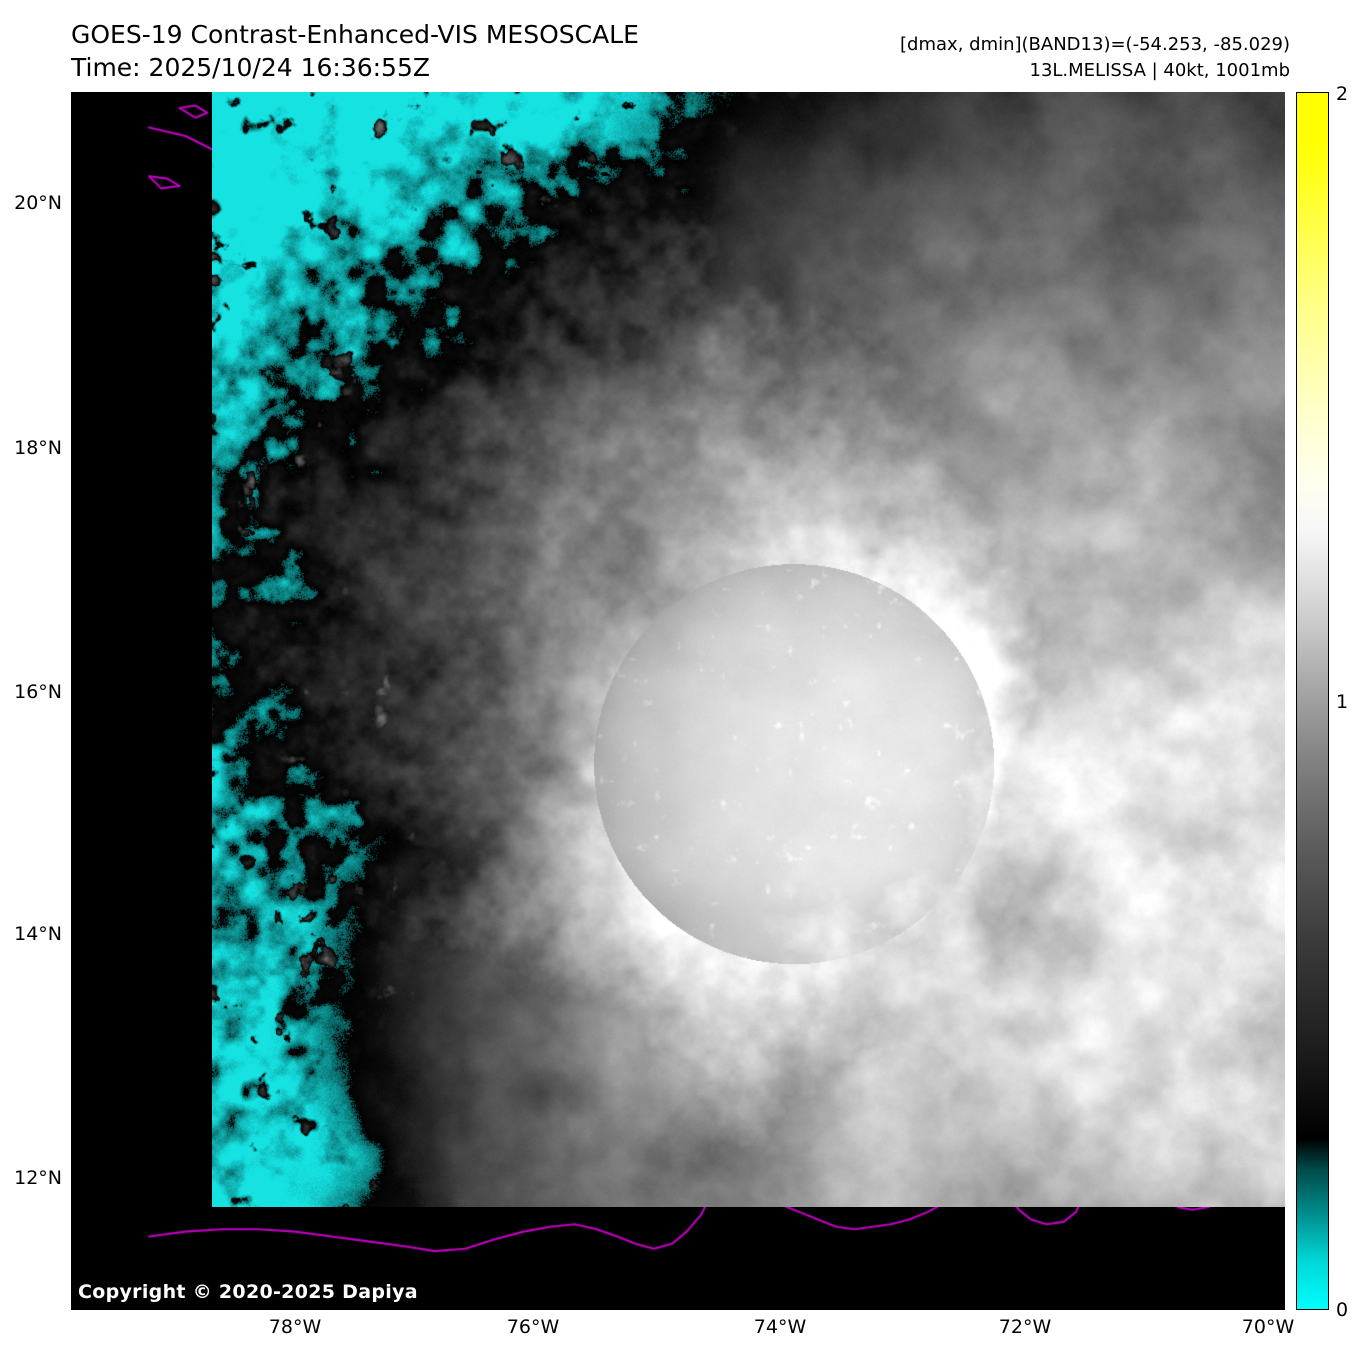 The height and width of the screenshot is (1359, 1364). I want to click on longitude-tick-3: 72°W, so click(1025, 1327).